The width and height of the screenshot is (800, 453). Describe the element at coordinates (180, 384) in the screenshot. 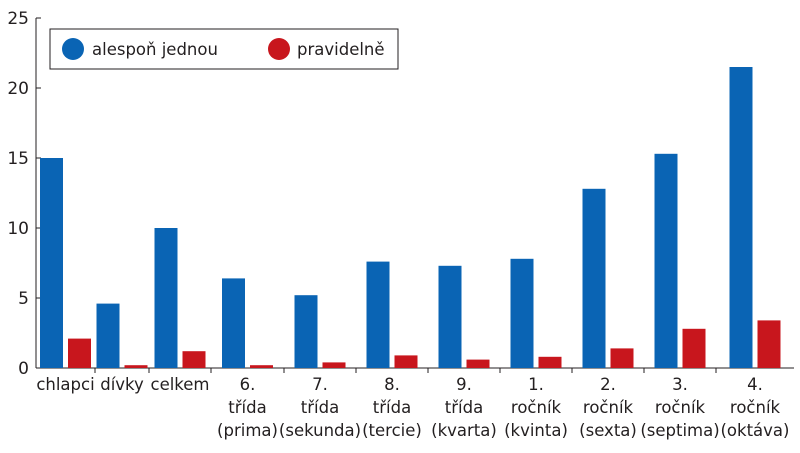

I see `x-tick-label: celkem` at that location.